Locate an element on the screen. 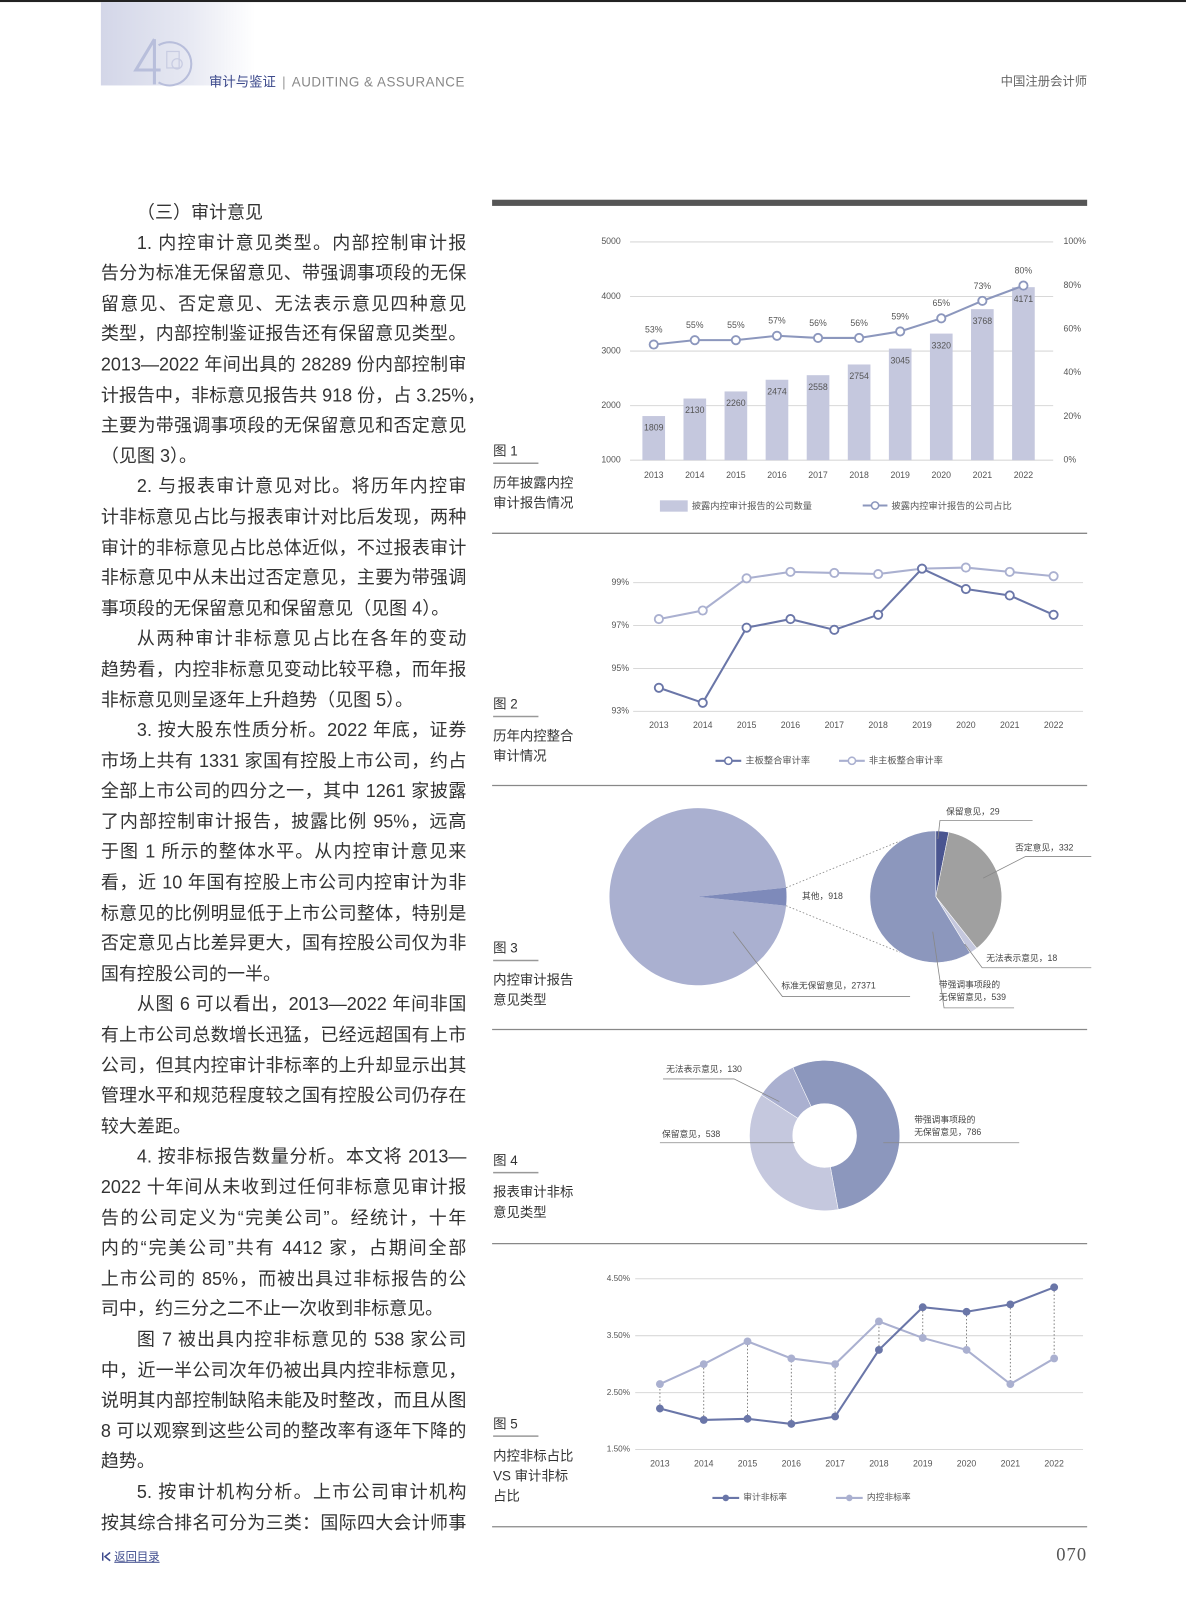 This screenshot has width=1186, height=1614. paragraph-line: 全部上市公司的四分之一，其中 1261 家披露 is located at coordinates (283, 791).